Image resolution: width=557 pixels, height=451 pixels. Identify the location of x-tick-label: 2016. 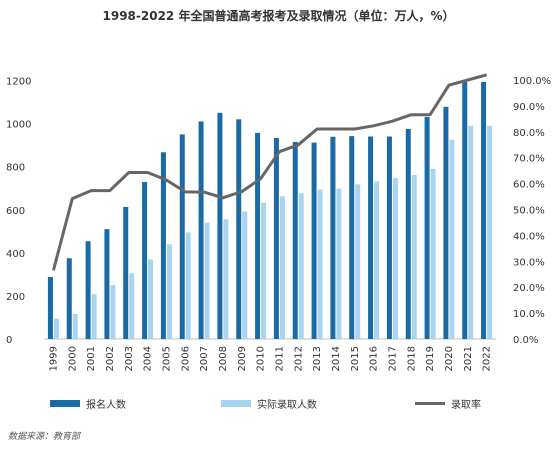
(374, 358).